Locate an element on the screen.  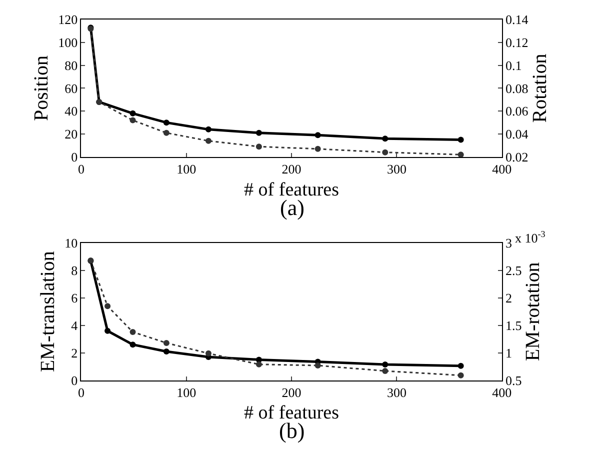
y-axis-title: Position is located at coordinates (41, 88).